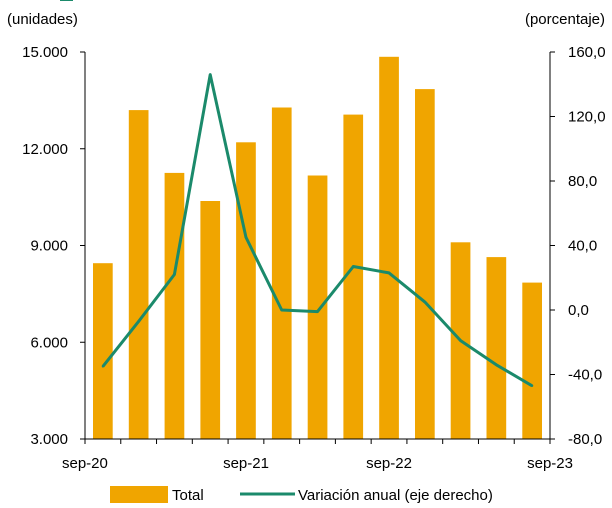 The height and width of the screenshot is (508, 612). What do you see at coordinates (582, 181) in the screenshot?
I see `right-tick-label: 80,0` at bounding box center [582, 181].